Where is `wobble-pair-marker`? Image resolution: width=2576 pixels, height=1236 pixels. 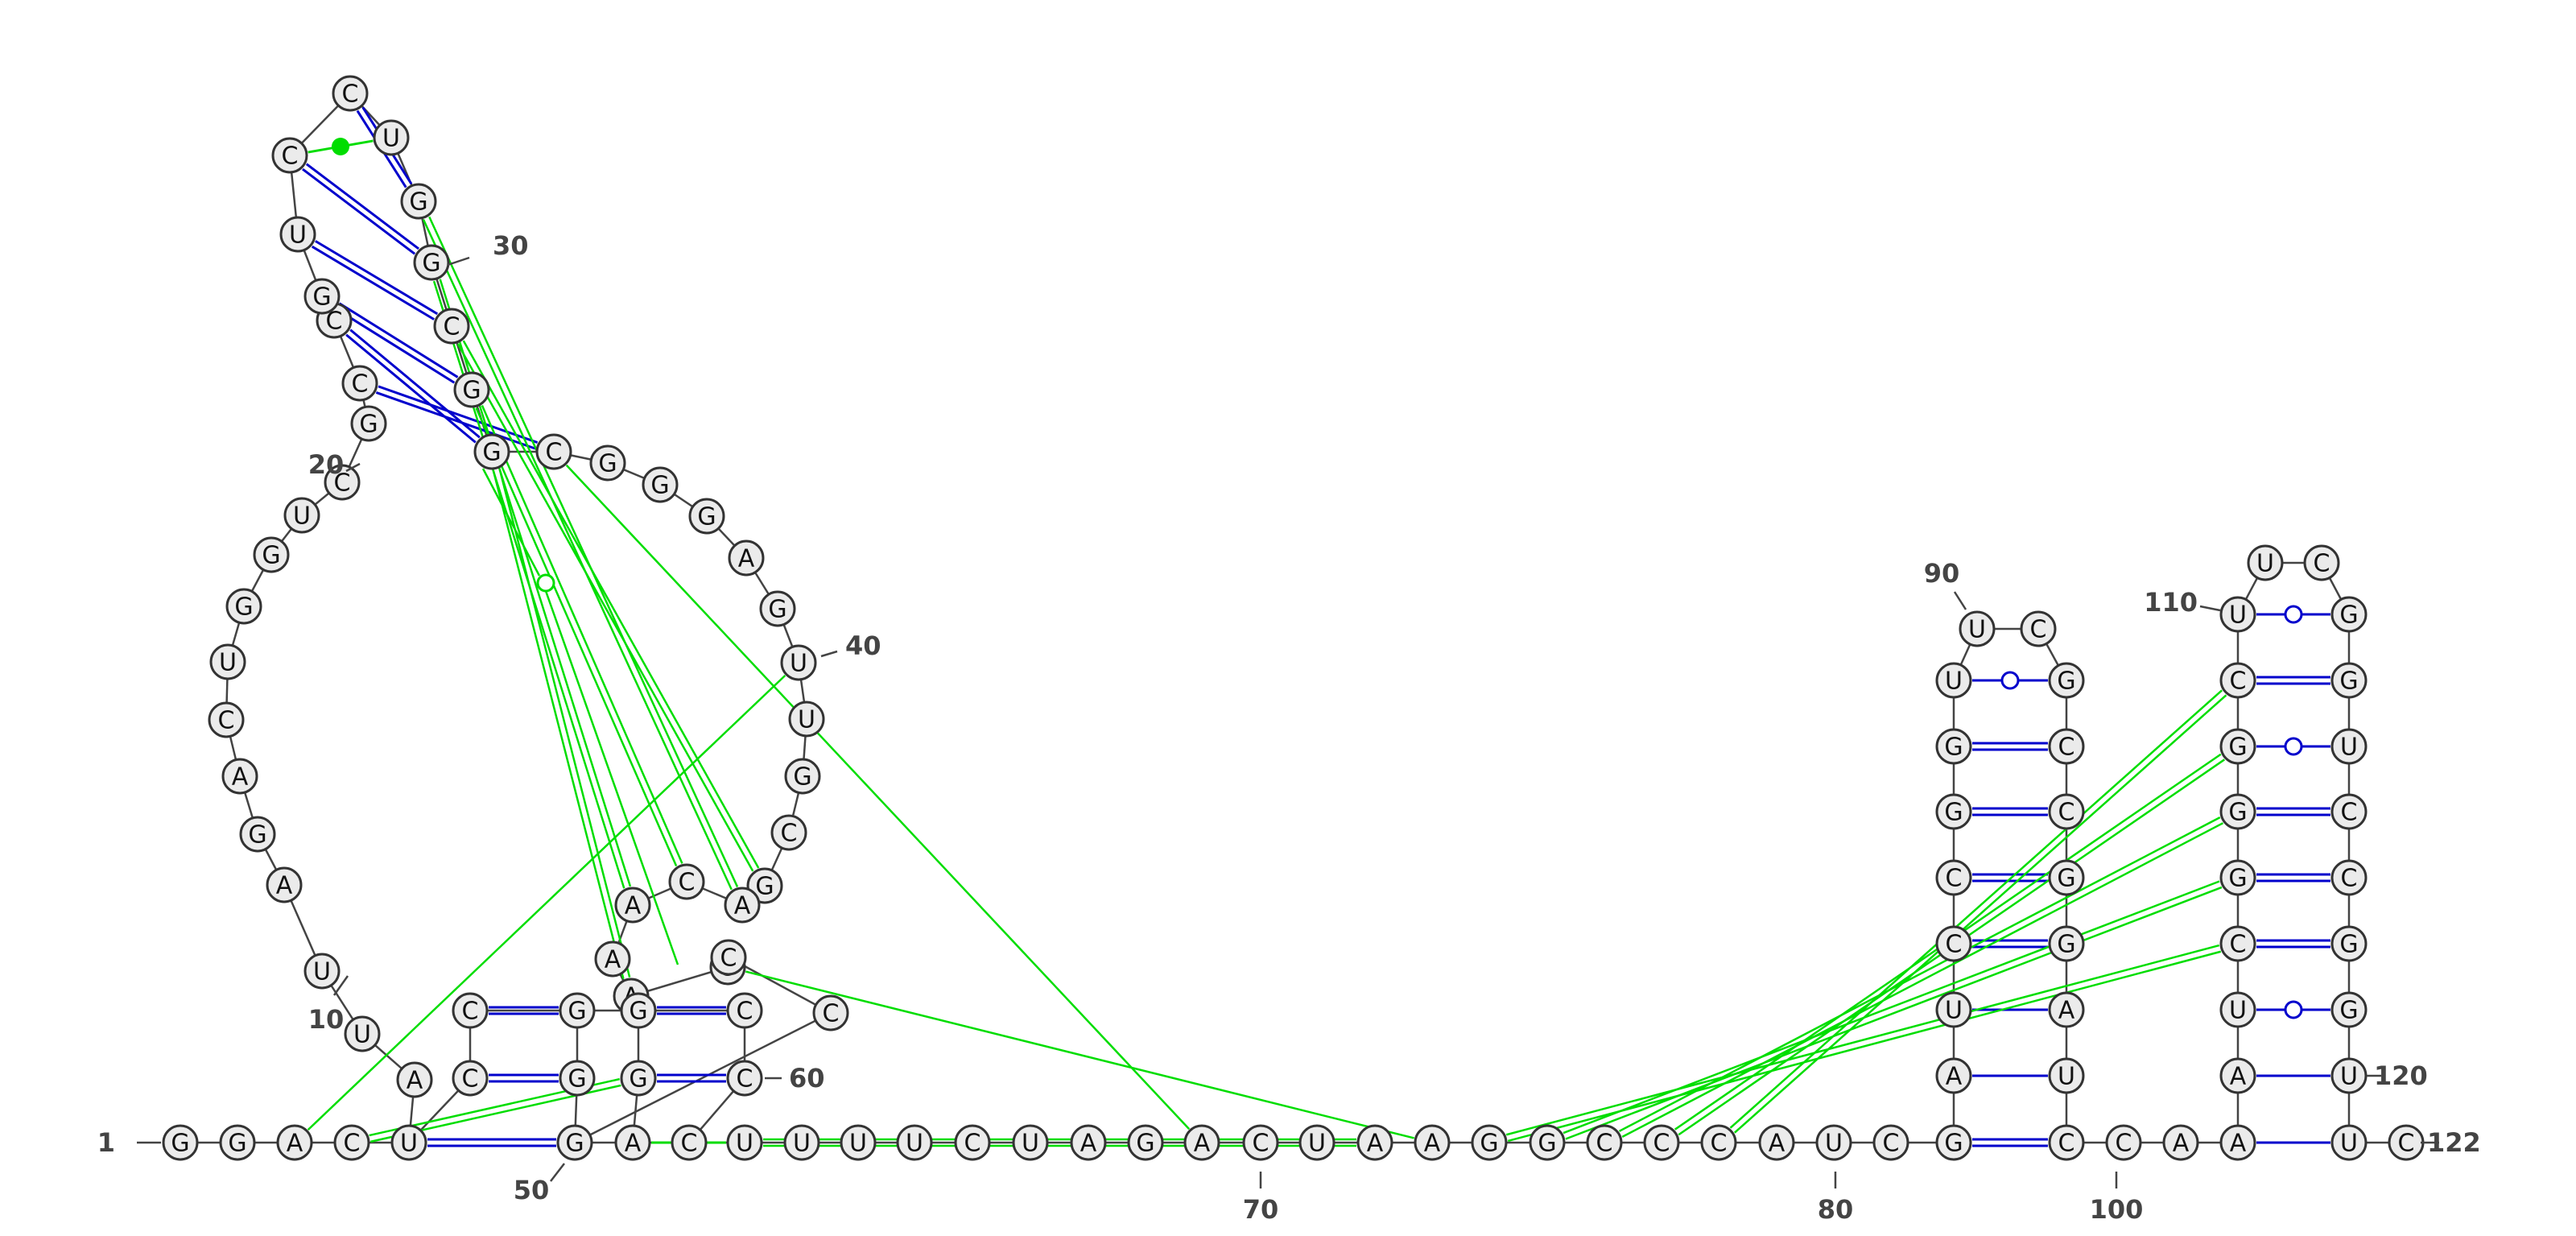
wobble-pair-marker is located at coordinates (2293, 1009).